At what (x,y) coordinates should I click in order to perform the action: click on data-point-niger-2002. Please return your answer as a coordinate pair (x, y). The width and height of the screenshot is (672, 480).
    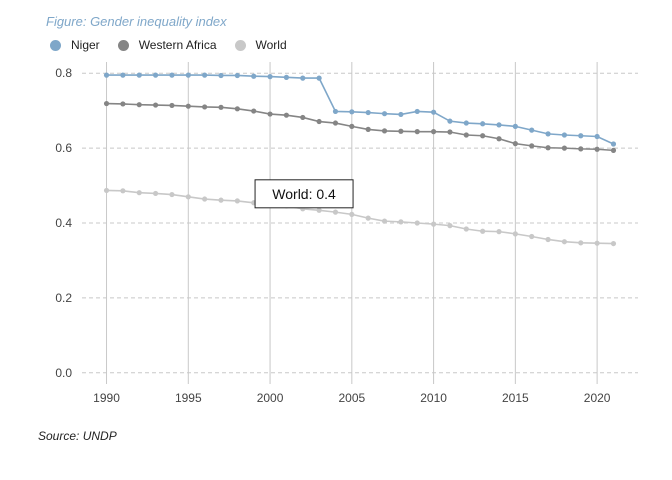
    Looking at the image, I should click on (303, 78).